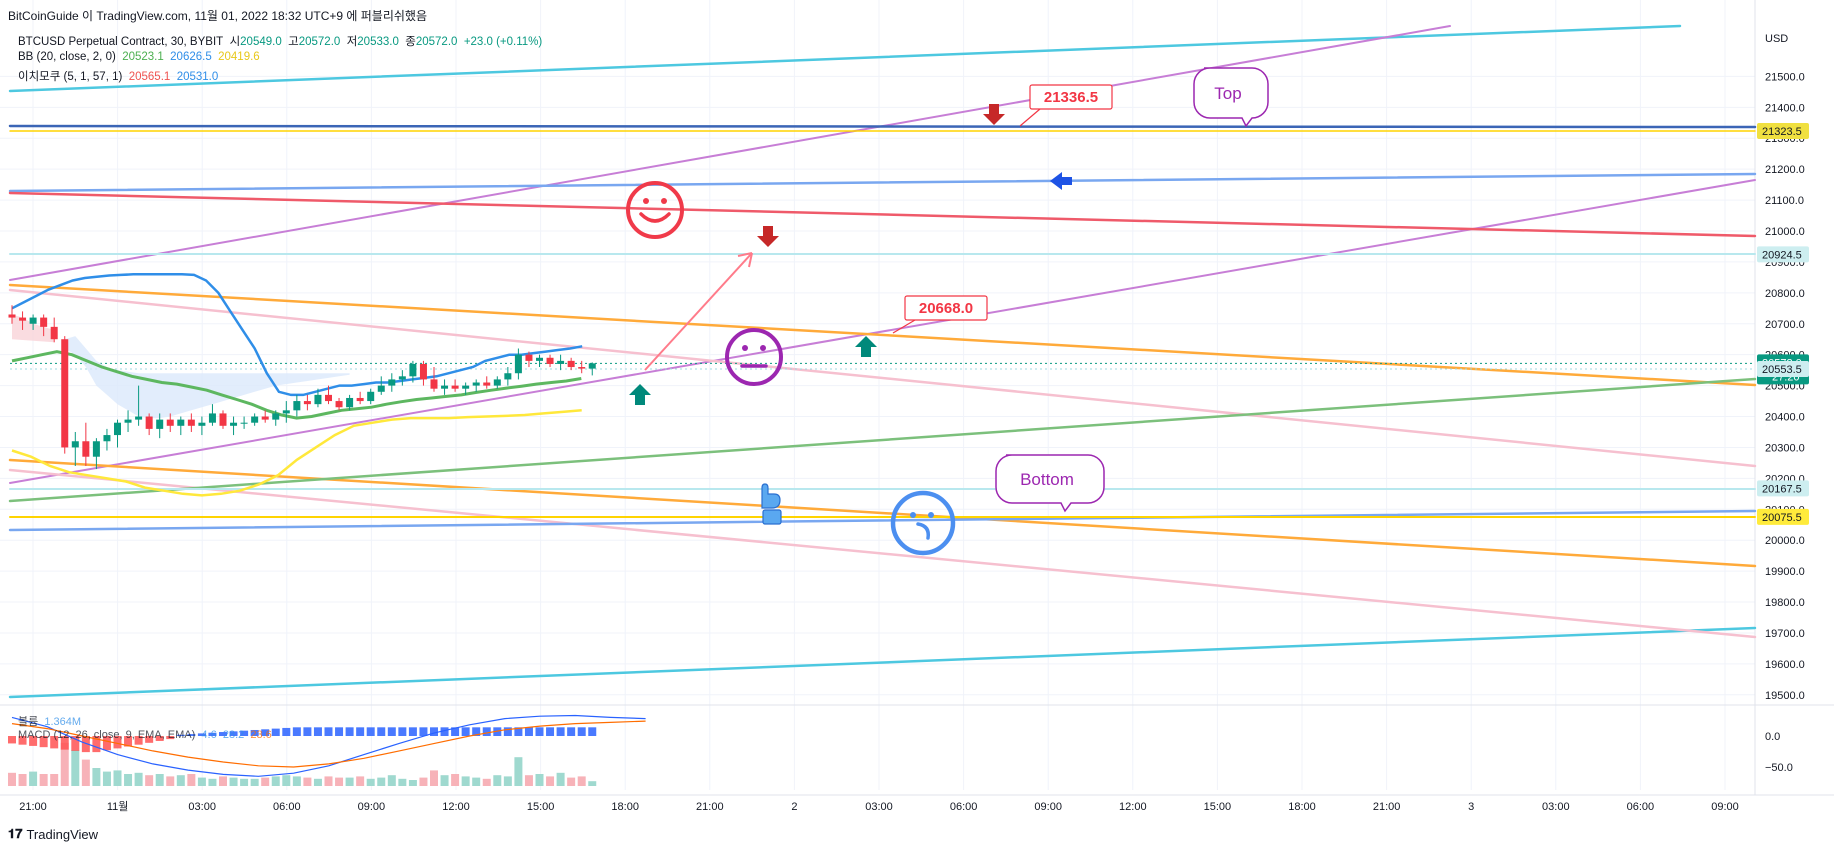  What do you see at coordinates (1785, 665) in the screenshot?
I see `price-axis-tick-label: 19600.0` at bounding box center [1785, 665].